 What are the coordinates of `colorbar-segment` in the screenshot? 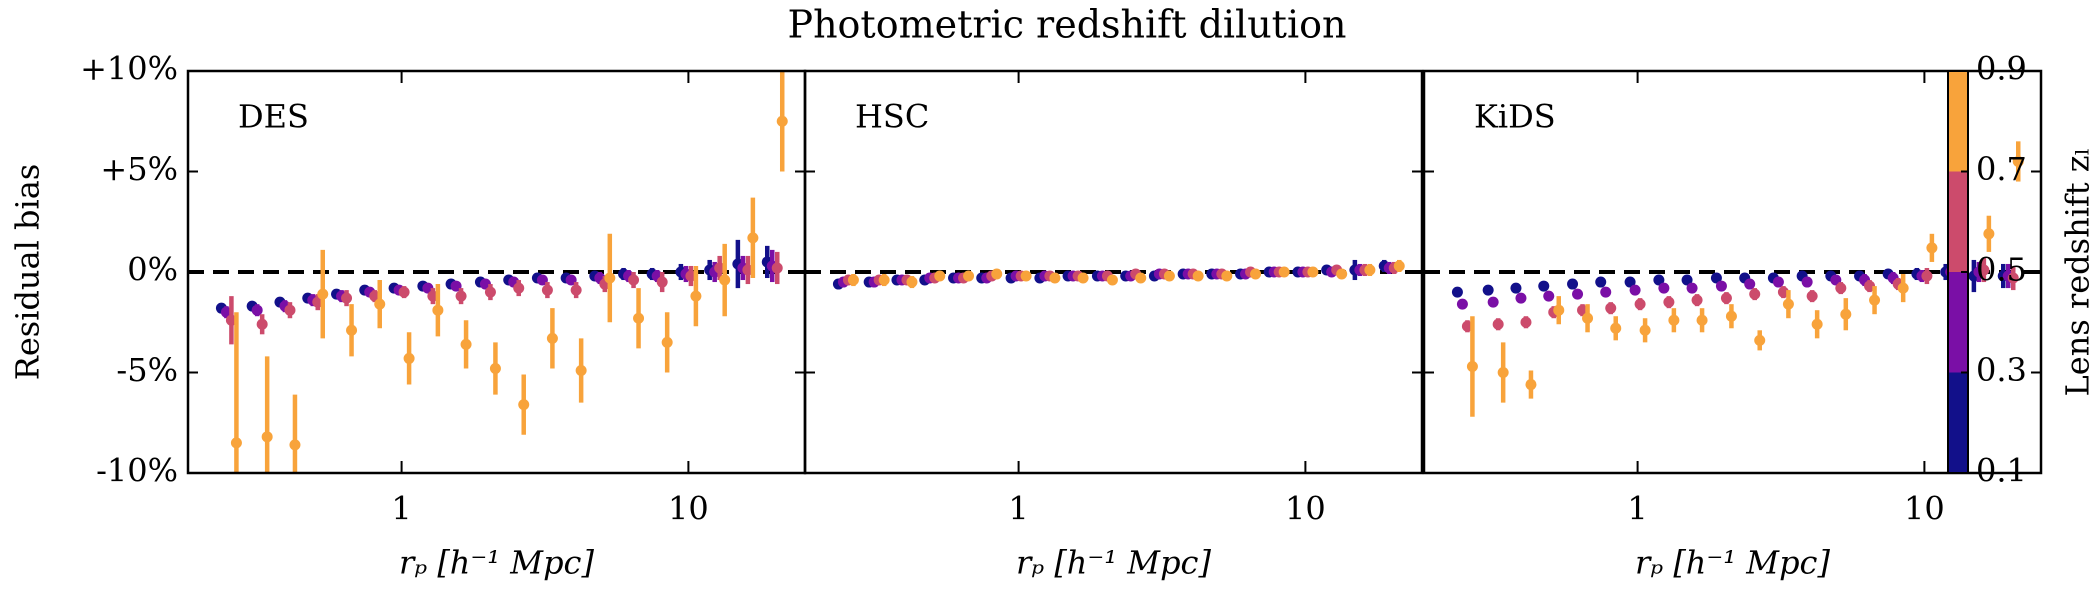 It's located at (1958, 121).